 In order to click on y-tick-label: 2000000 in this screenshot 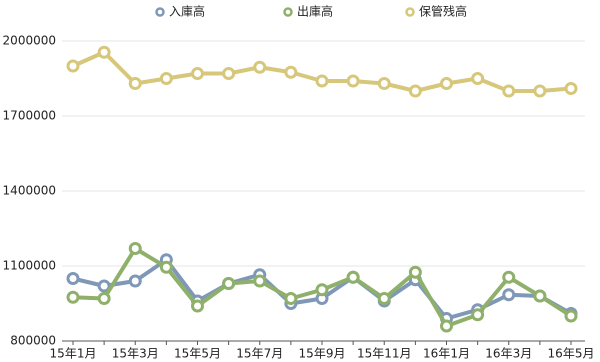, I will do `click(29, 41)`.